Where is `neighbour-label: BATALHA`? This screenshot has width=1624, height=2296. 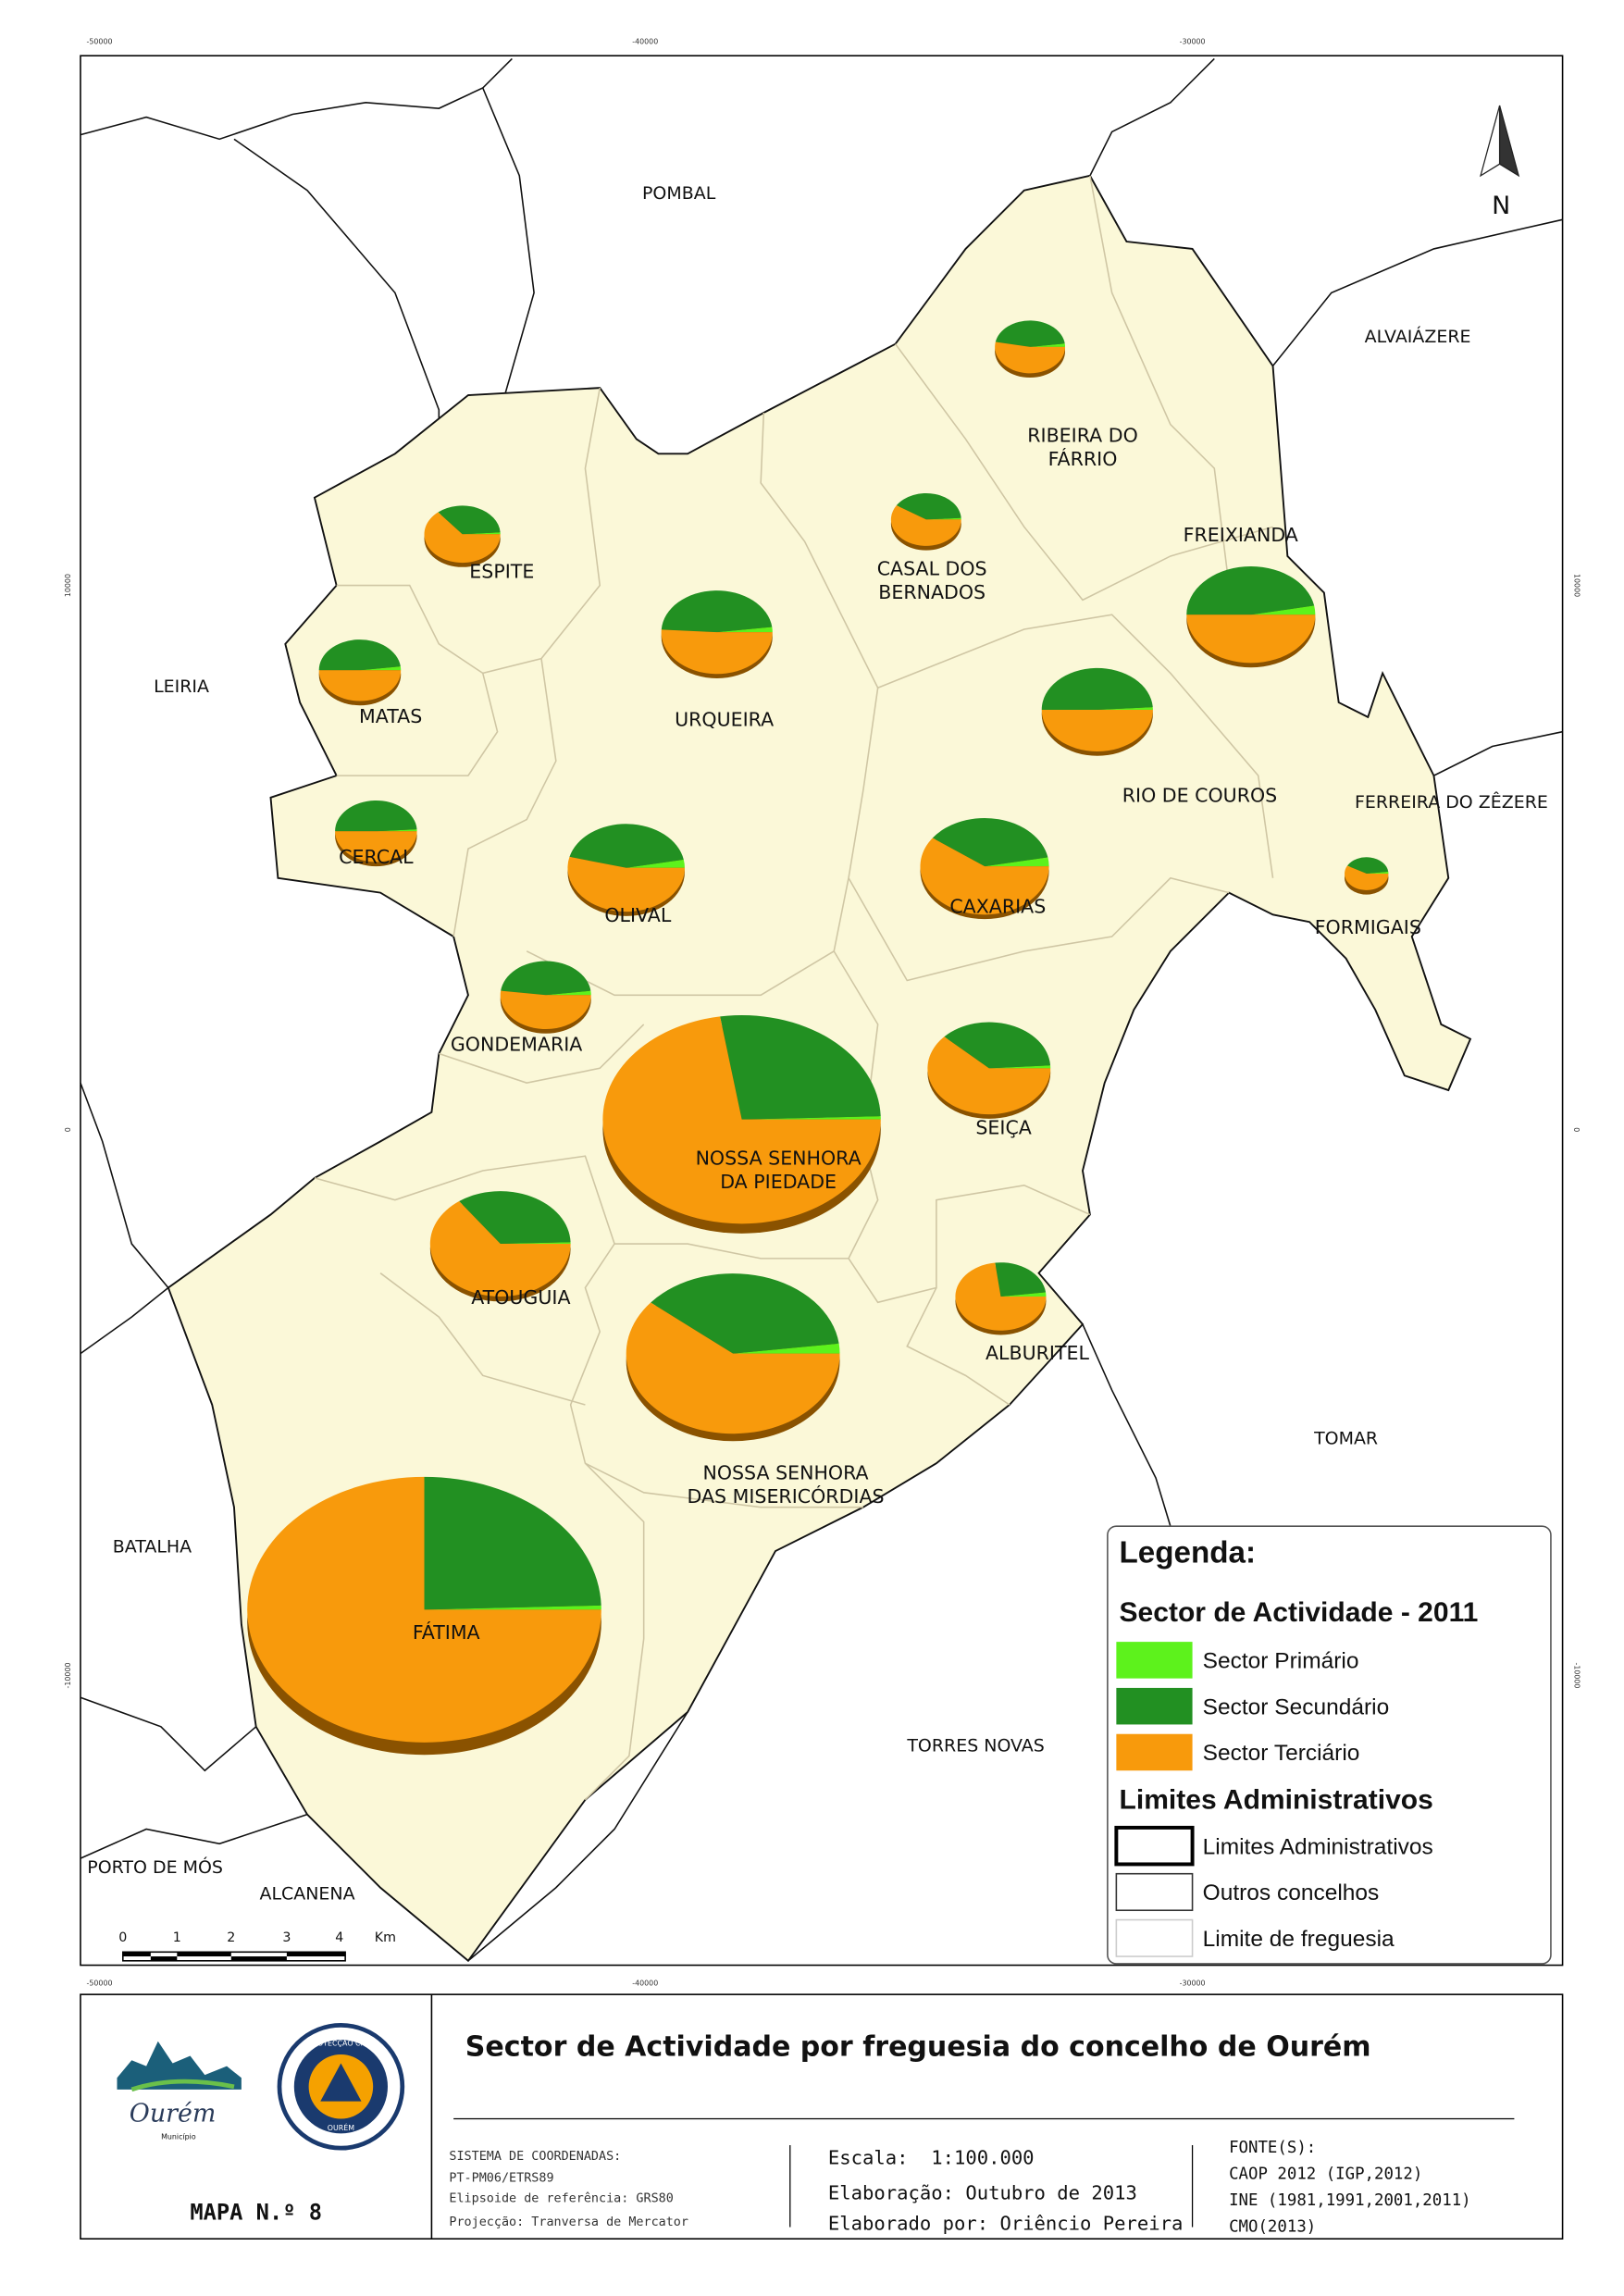
neighbour-label: BATALHA is located at coordinates (152, 1548).